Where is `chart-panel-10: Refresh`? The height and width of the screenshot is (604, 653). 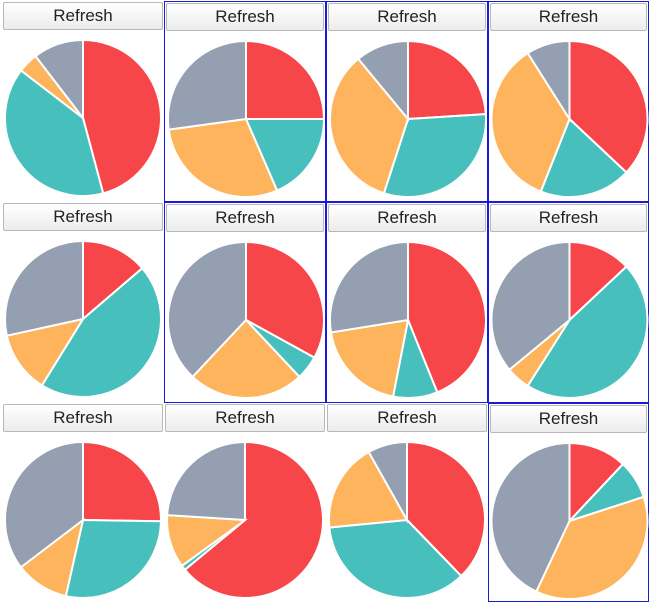
chart-panel-10: Refresh is located at coordinates (245, 502).